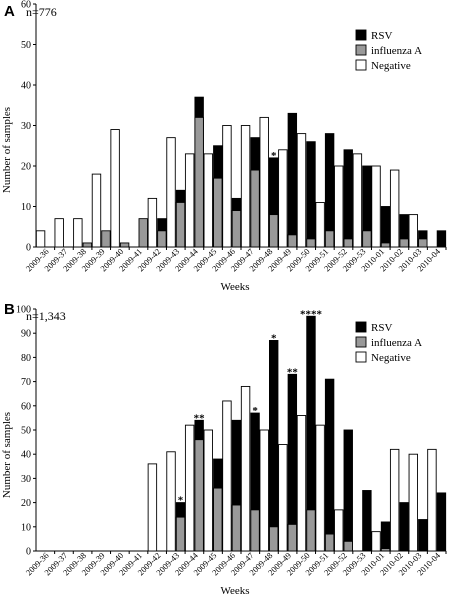  What do you see at coordinates (26, 167) in the screenshot?
I see `panel-a-y-tick-label: 20` at bounding box center [26, 167].